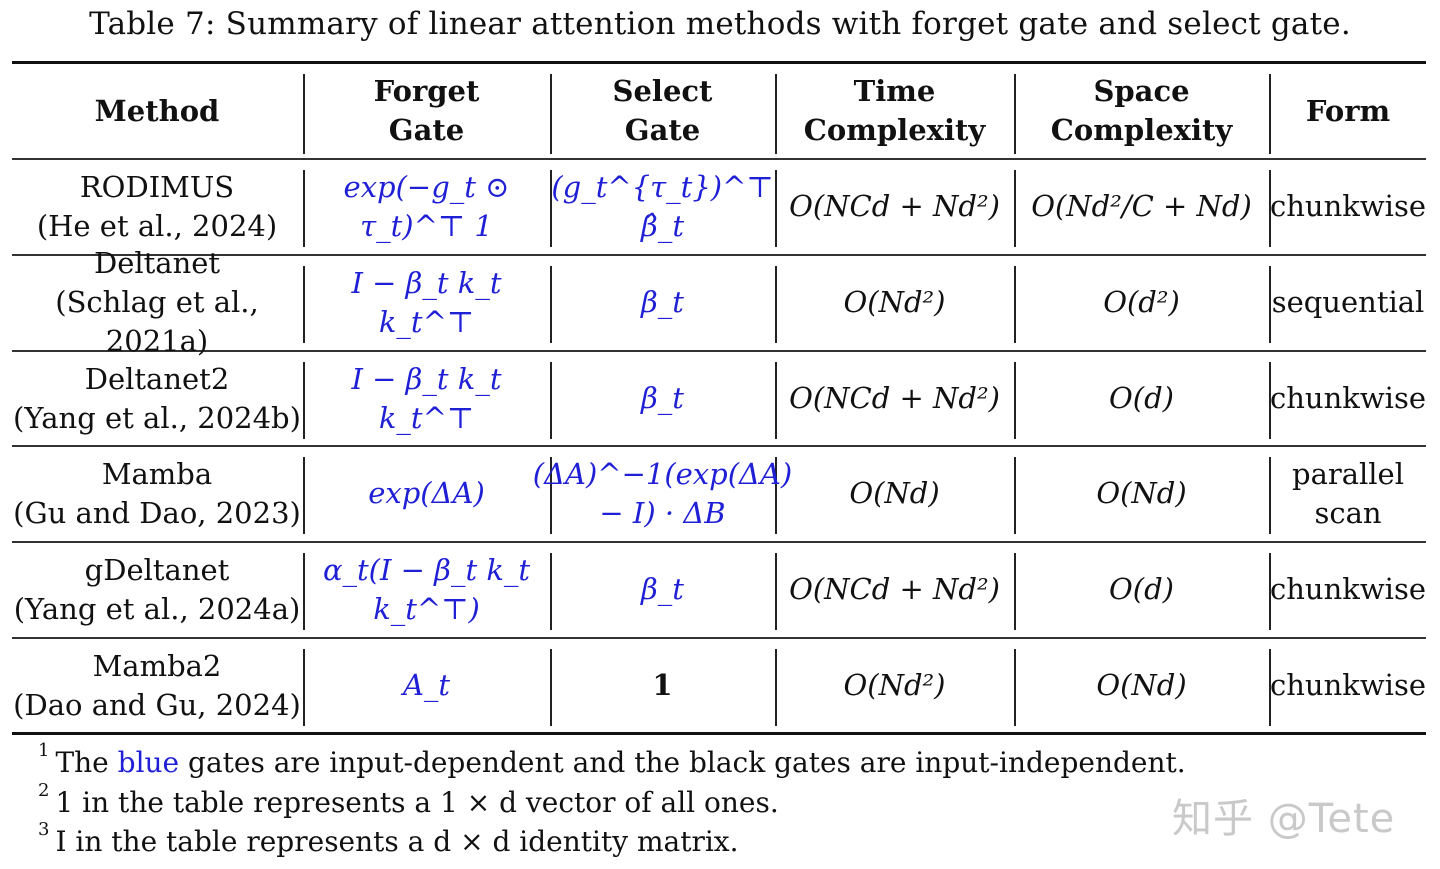  I want to click on header-label: Space, so click(1141, 91).